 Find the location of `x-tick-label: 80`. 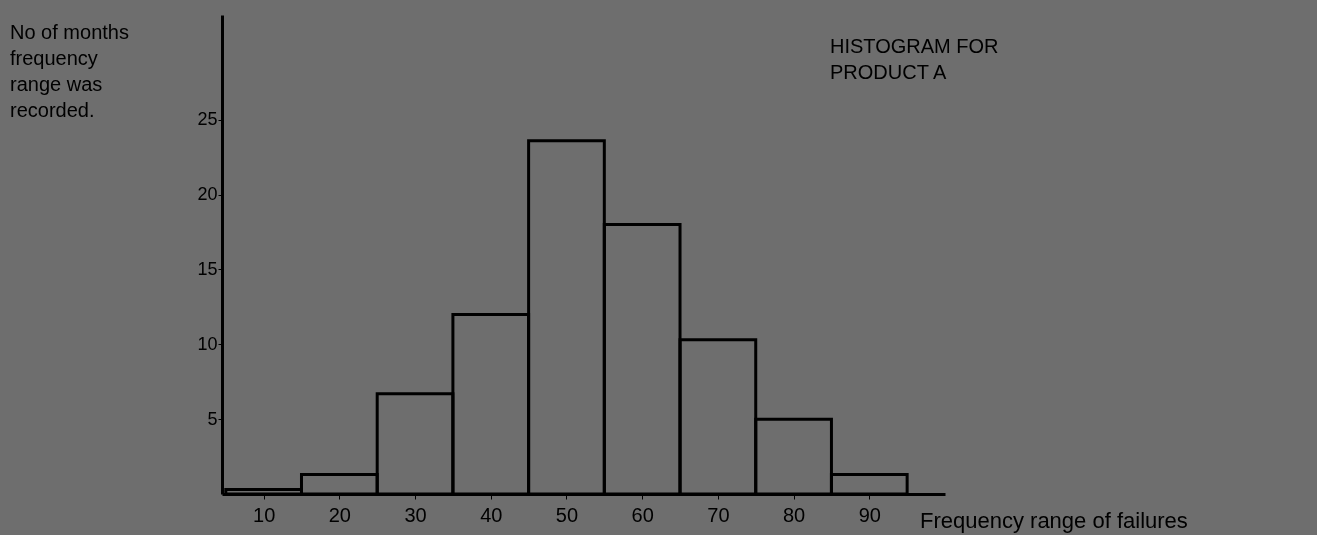

x-tick-label: 80 is located at coordinates (794, 514).